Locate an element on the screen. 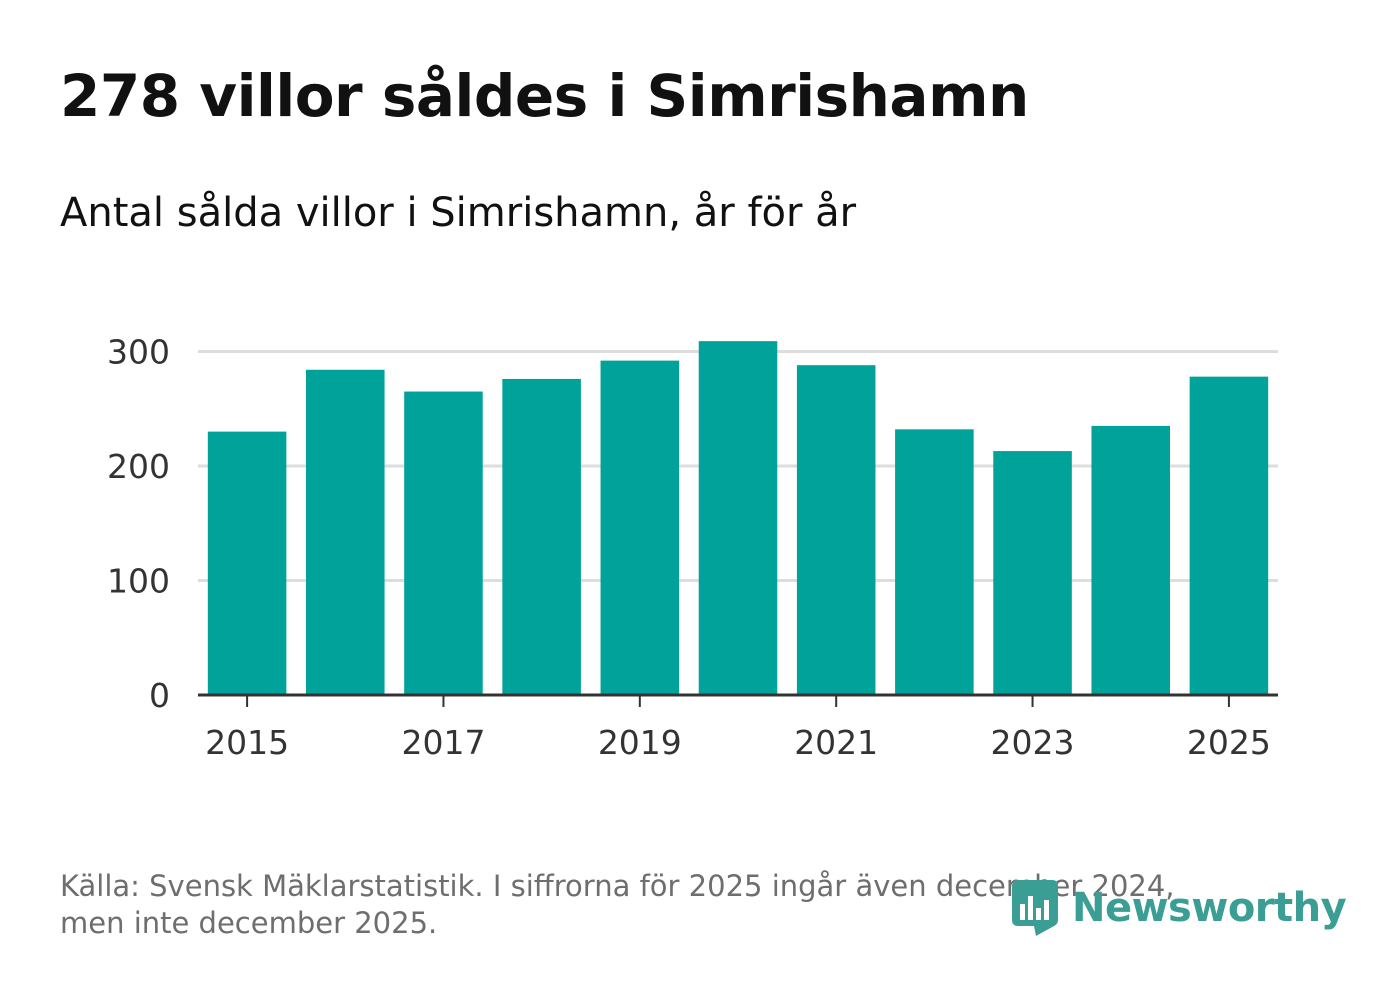 The width and height of the screenshot is (1382, 999). bar-2020 is located at coordinates (738, 518).